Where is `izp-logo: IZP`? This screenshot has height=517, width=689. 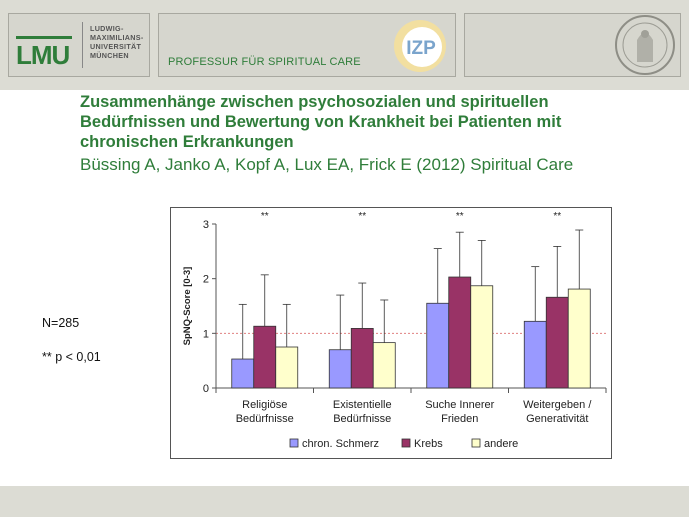
izp-logo: IZP is located at coordinates (420, 46).